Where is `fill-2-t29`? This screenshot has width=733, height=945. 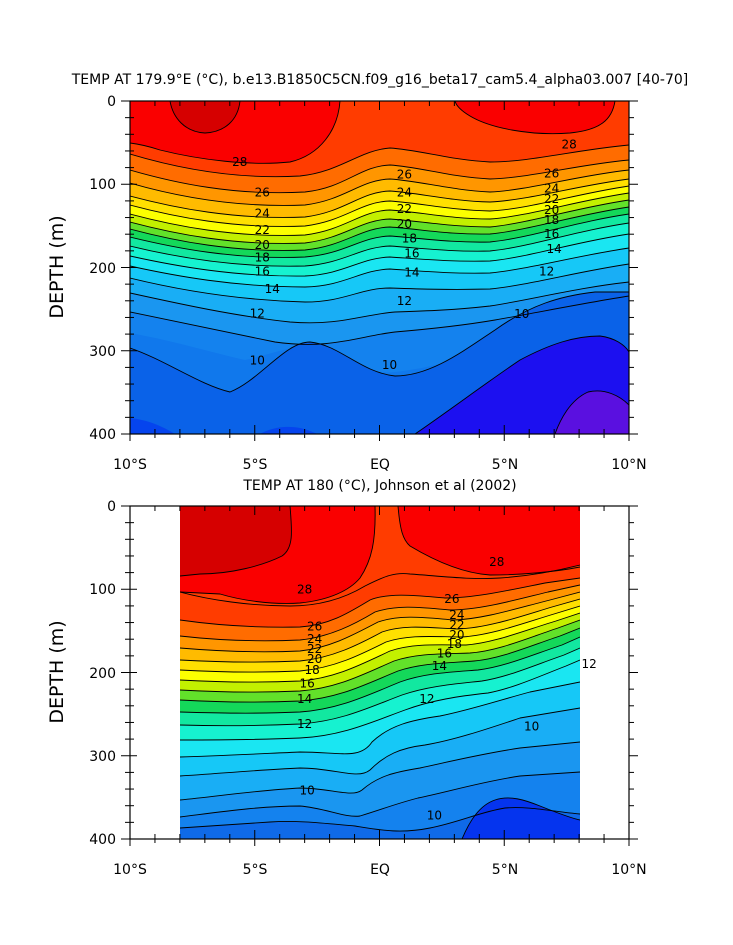 fill-2-t29 is located at coordinates (236, 541).